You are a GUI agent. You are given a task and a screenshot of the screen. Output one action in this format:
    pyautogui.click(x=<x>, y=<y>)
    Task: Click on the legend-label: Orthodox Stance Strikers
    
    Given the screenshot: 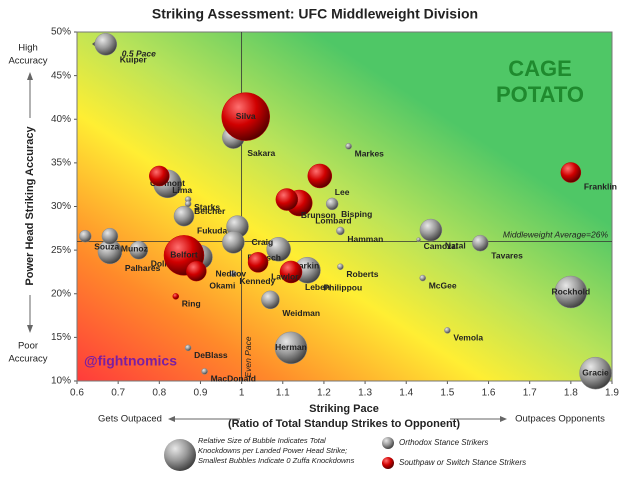 What is the action you would take?
    pyautogui.click(x=443, y=442)
    